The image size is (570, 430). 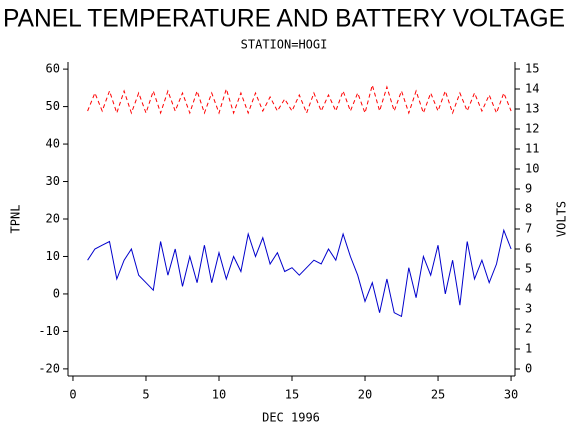 I want to click on y2-tick-label: 8, so click(x=528, y=209).